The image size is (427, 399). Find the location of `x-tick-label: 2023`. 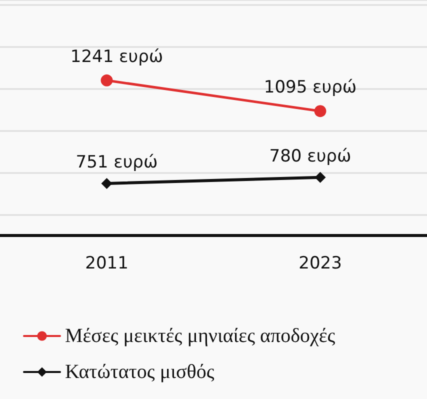

x-tick-label: 2023 is located at coordinates (320, 264).